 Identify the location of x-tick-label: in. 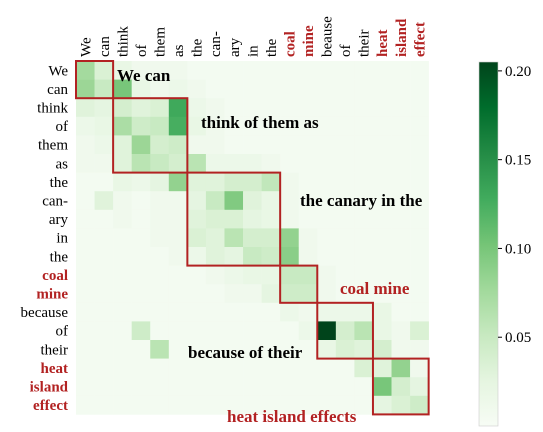
(253, 51).